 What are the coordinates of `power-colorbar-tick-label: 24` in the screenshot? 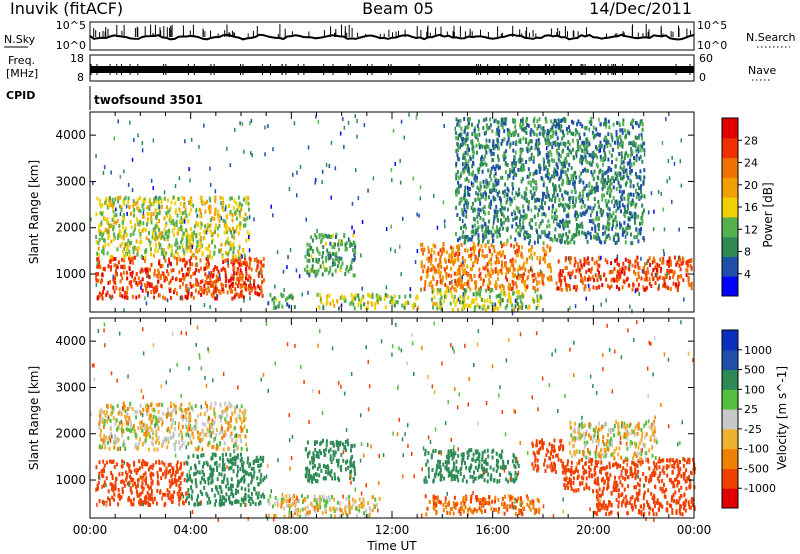 It's located at (751, 163).